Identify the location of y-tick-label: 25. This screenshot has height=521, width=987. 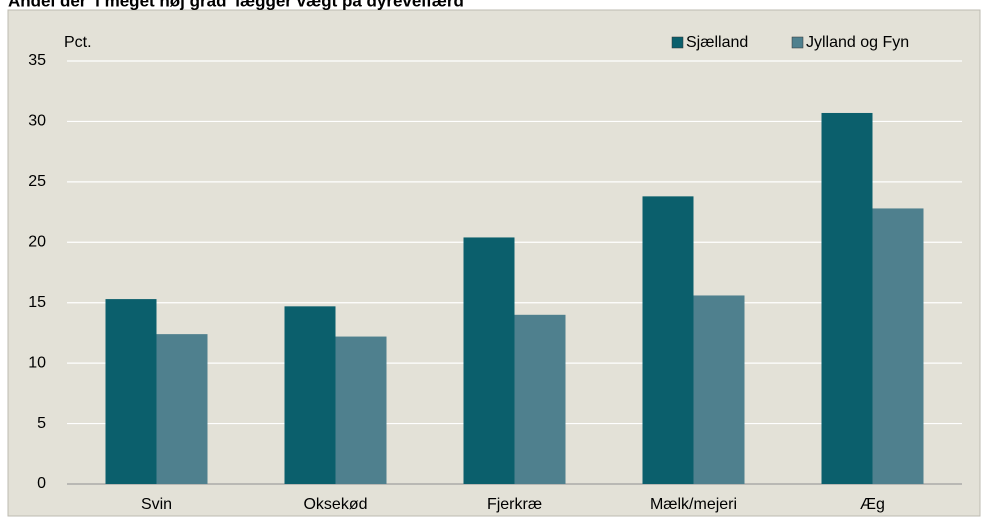
(37, 181).